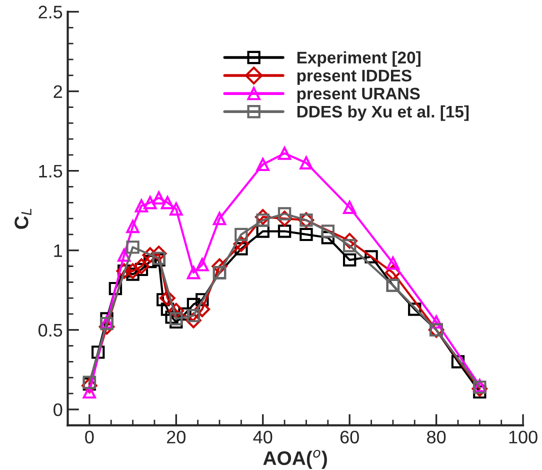 The height and width of the screenshot is (470, 542). Describe the element at coordinates (58, 409) in the screenshot. I see `y-tick-label: 0` at that location.